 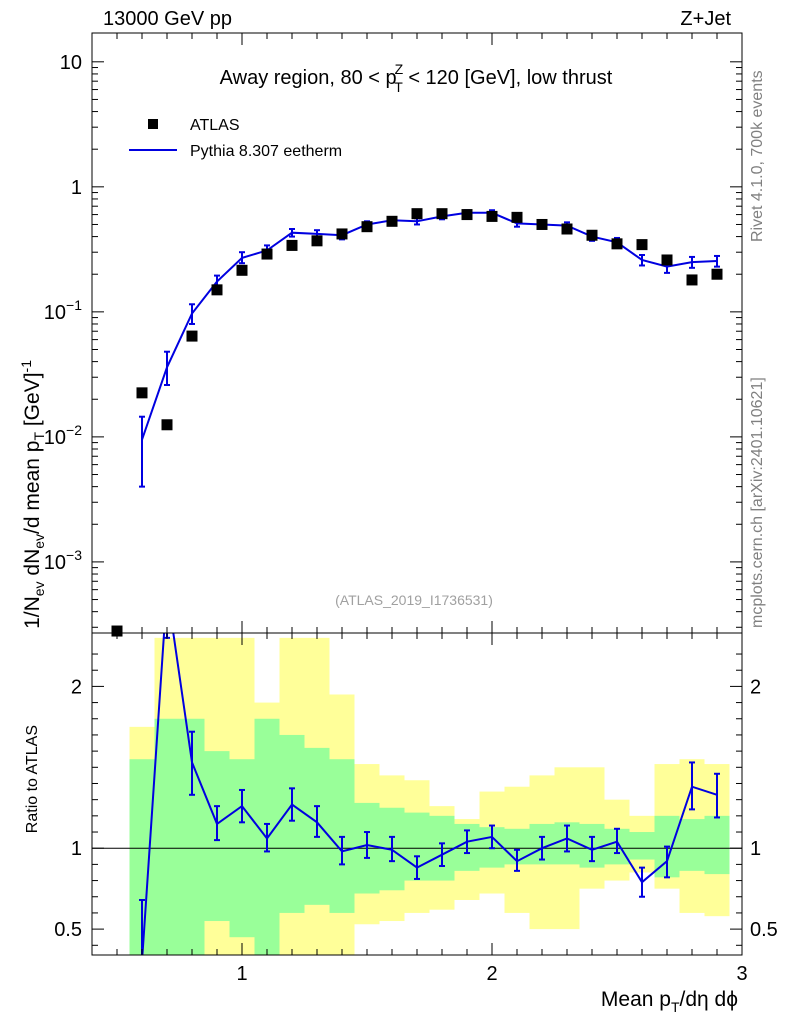 I want to click on main-ytick-label: 10⁻¹, so click(x=63, y=310).